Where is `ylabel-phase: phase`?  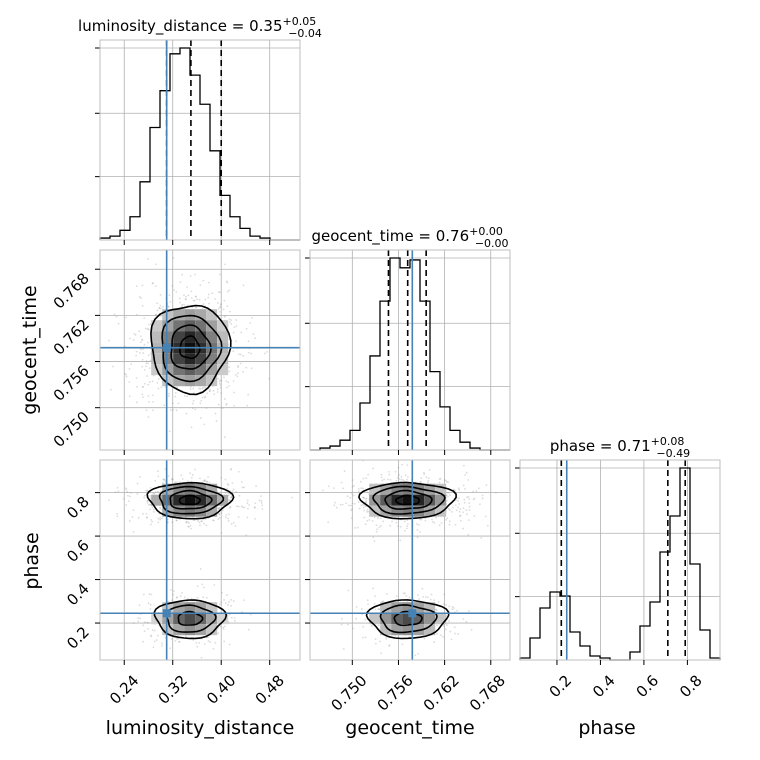 ylabel-phase: phase is located at coordinates (32, 560).